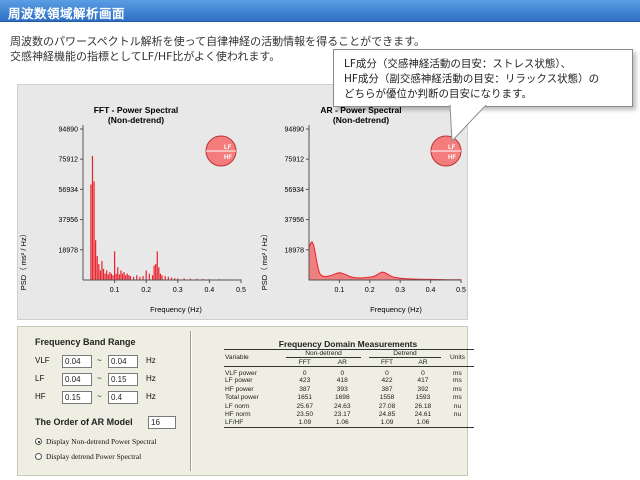 The image size is (640, 480). What do you see at coordinates (457, 358) in the screenshot?
I see `col-units: Units` at bounding box center [457, 358].